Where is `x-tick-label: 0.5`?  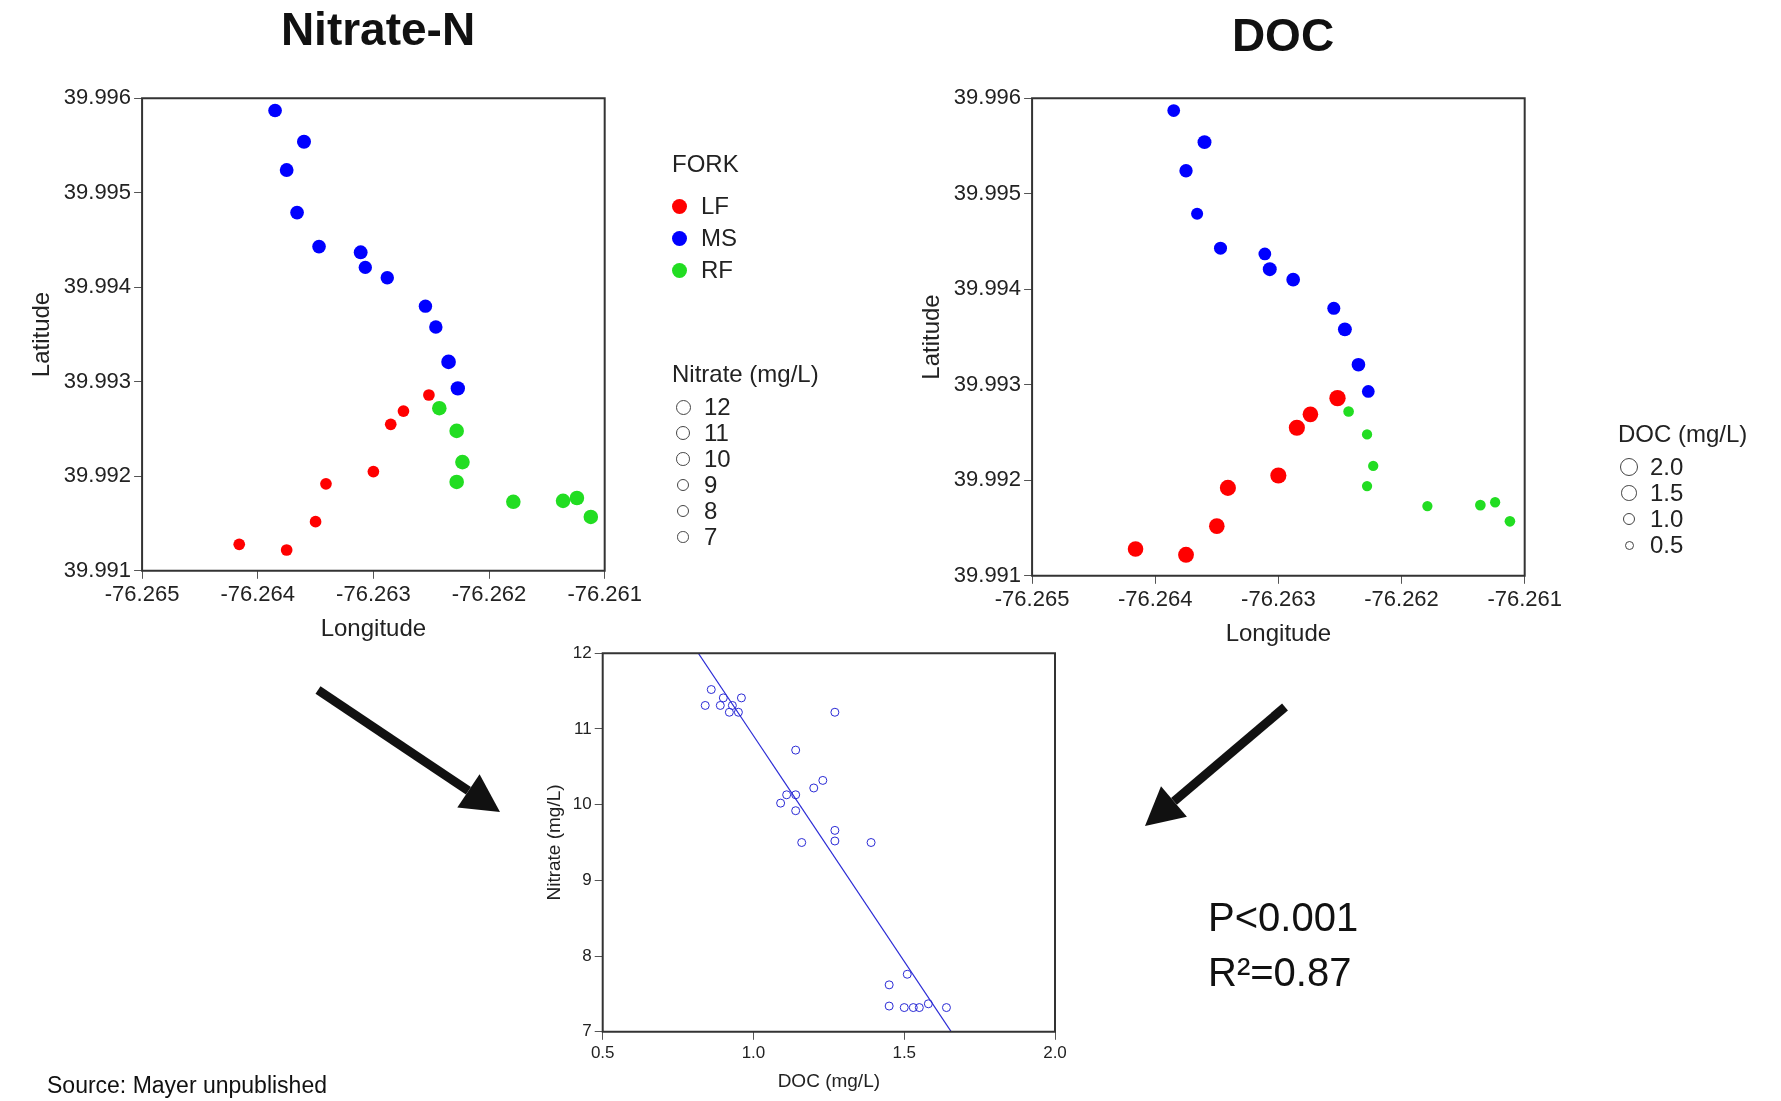 x-tick-label: 0.5 is located at coordinates (602, 1052).